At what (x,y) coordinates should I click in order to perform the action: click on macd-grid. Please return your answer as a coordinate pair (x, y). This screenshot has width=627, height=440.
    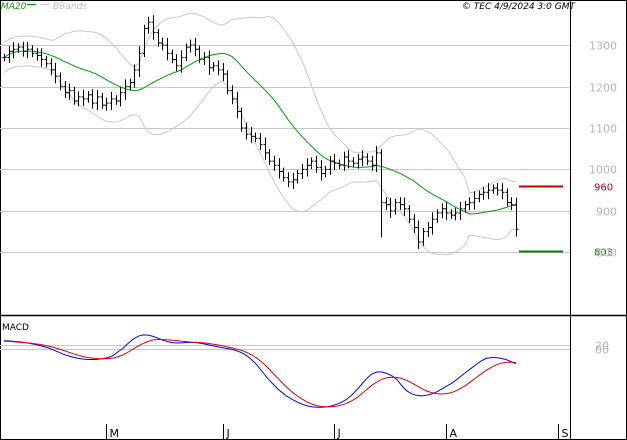
    Looking at the image, I should click on (285, 347).